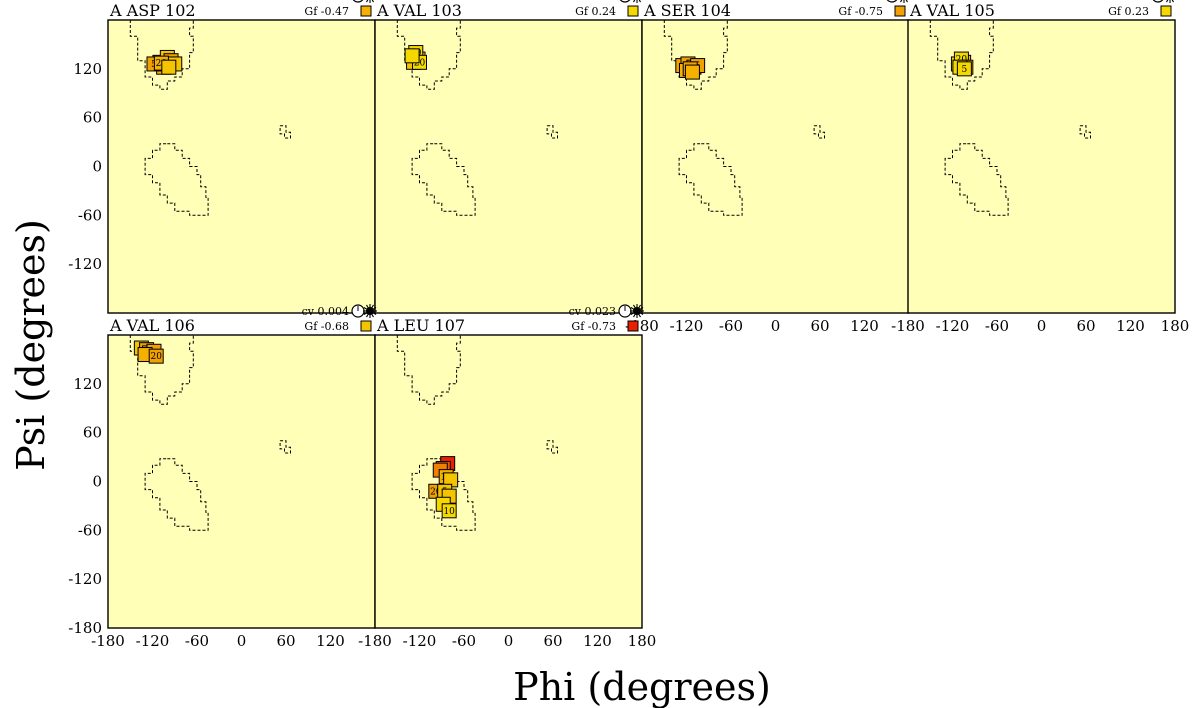 This screenshot has height=708, width=1196. I want to click on cv-label: cv 0.023, so click(592, 311).